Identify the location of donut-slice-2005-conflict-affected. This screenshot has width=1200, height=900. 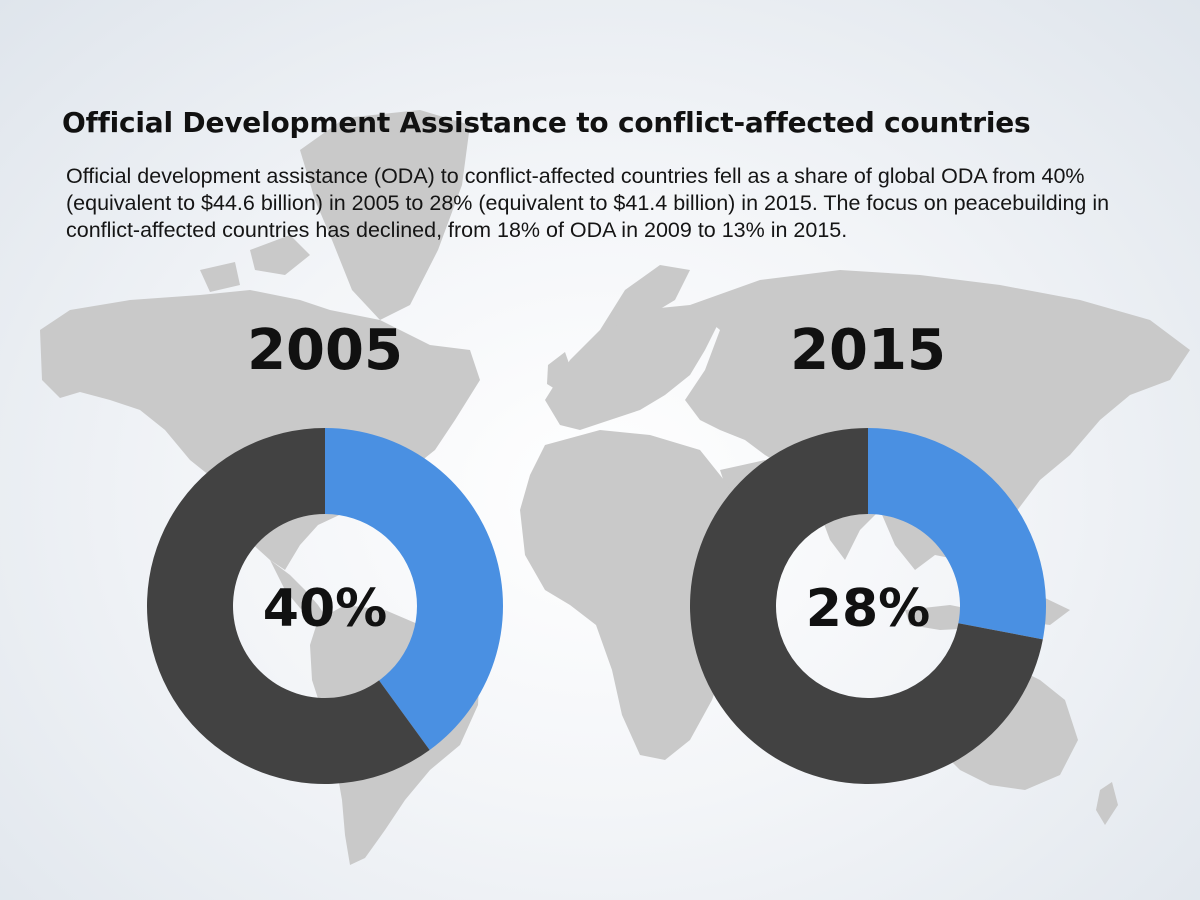
(414, 589).